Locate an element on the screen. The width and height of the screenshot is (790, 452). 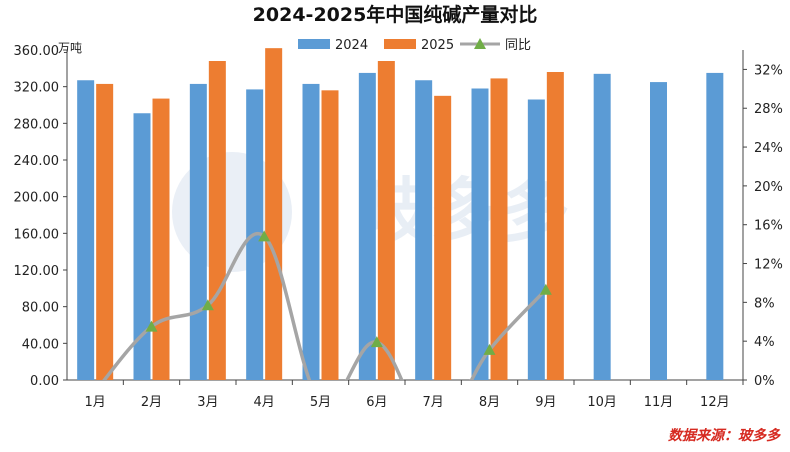
y-right-tick-label: 32% is located at coordinates (768, 70).